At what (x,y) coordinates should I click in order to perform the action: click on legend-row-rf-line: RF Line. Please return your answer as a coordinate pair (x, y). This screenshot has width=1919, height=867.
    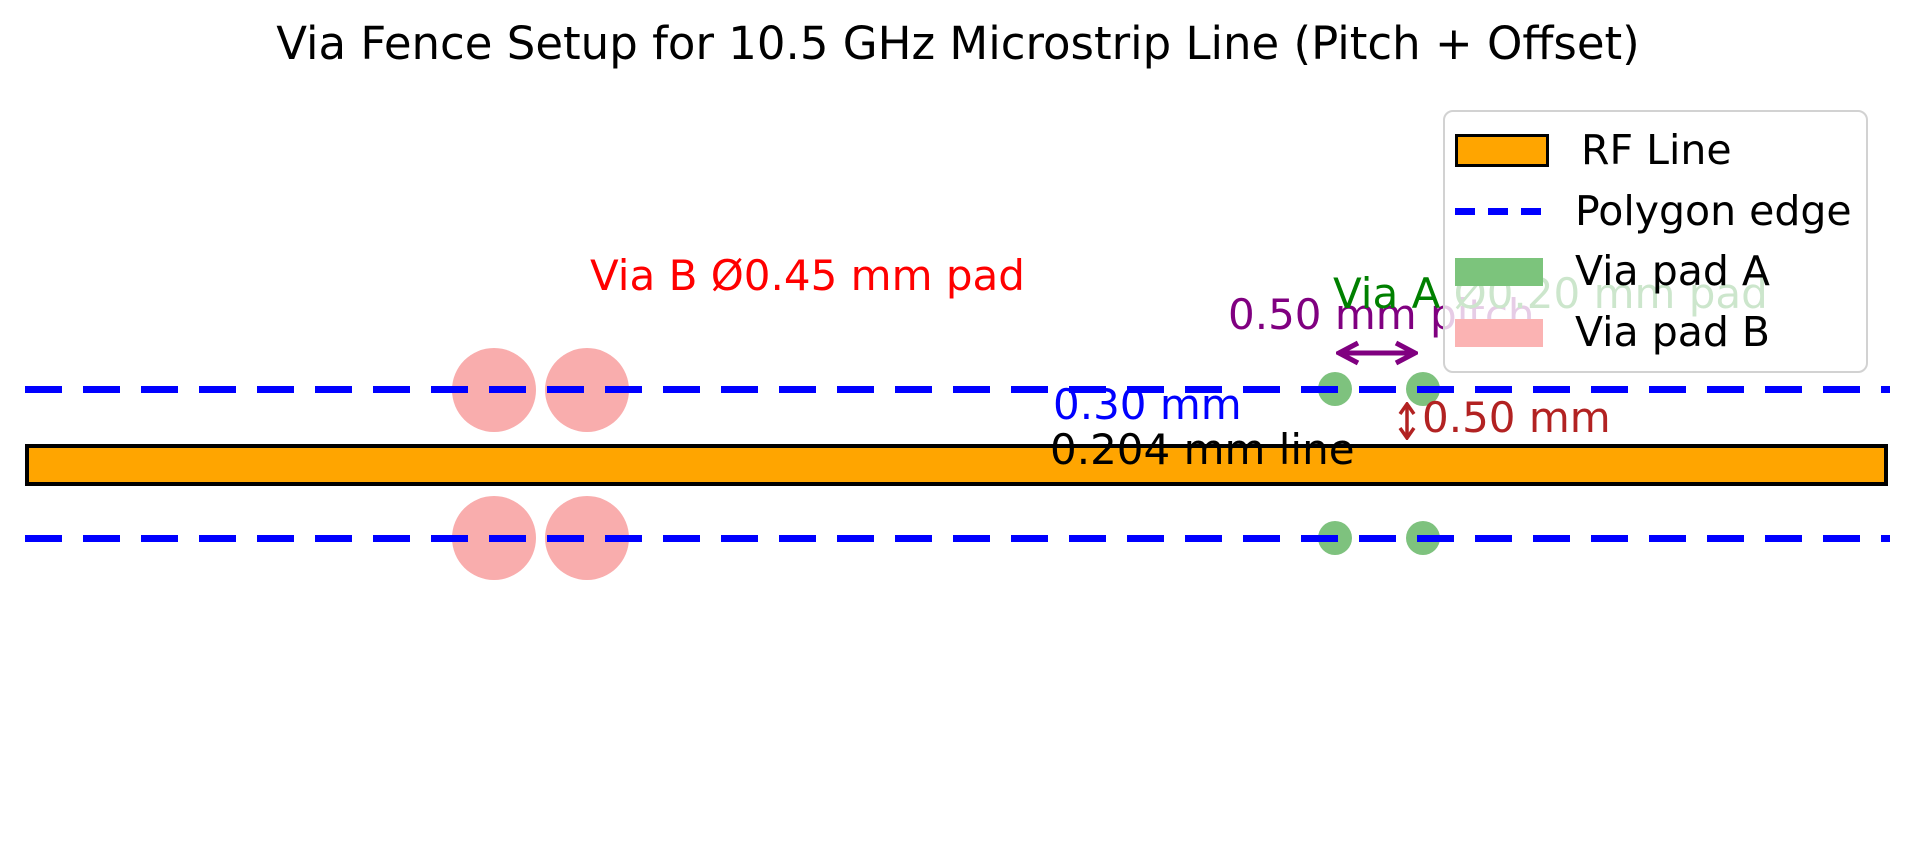
    Looking at the image, I should click on (1660, 150).